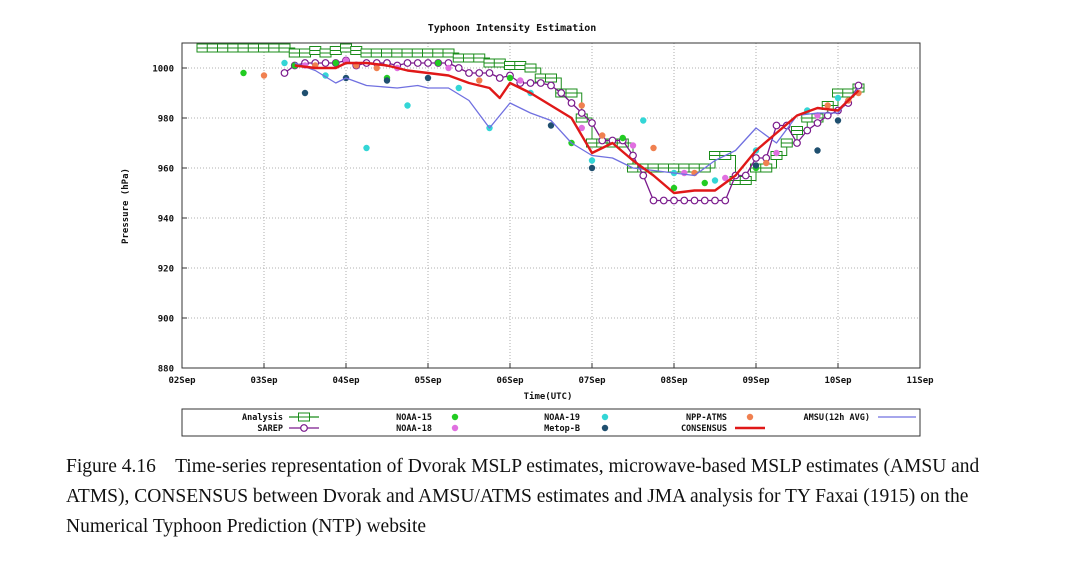 The height and width of the screenshot is (568, 1080). What do you see at coordinates (562, 429) in the screenshot?
I see `legend-label: Metop-B` at bounding box center [562, 429].